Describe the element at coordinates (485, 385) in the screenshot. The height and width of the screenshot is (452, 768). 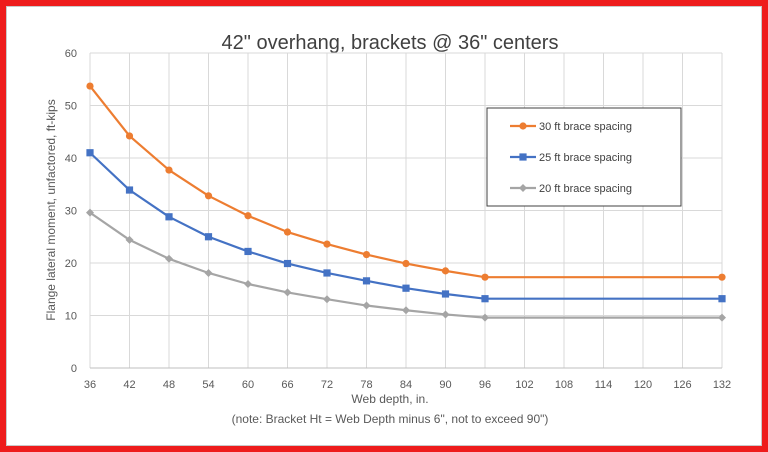
I see `x-tick-label: 96` at that location.